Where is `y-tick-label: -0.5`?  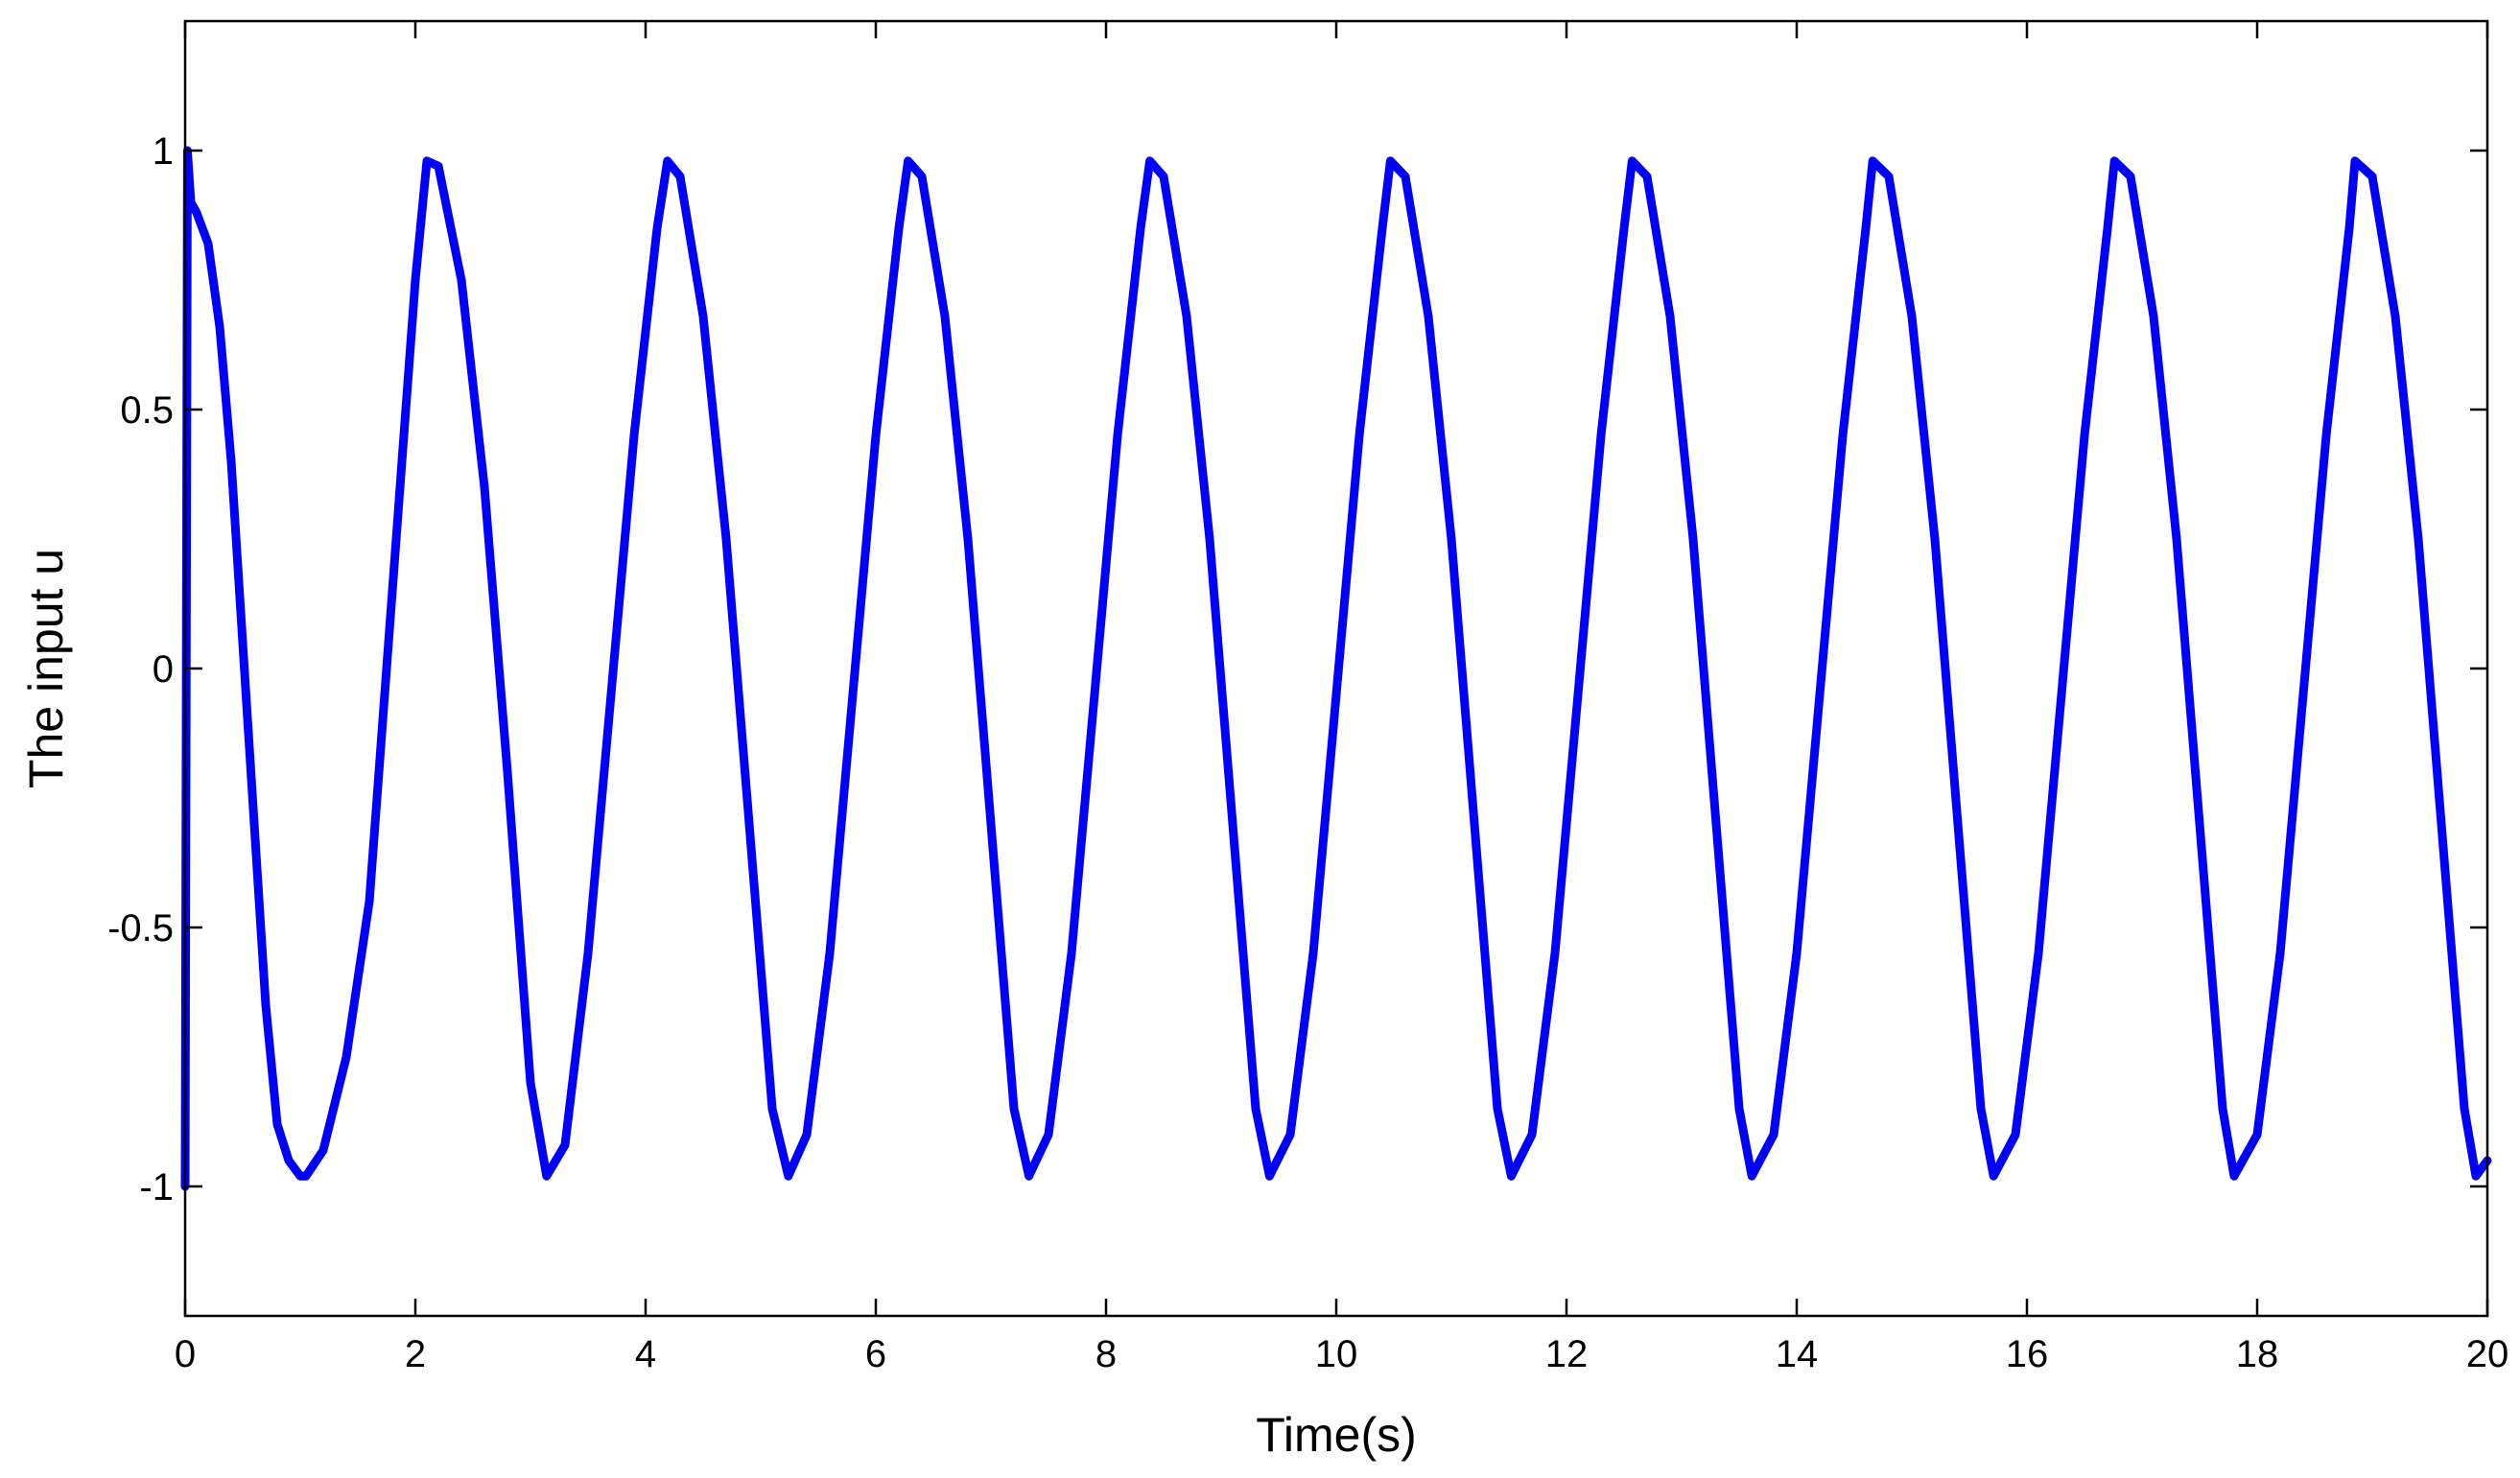 y-tick-label: -0.5 is located at coordinates (140, 928).